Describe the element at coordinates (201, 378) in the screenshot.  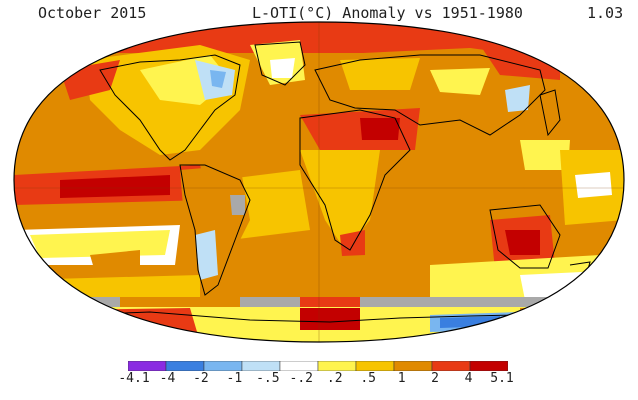
I see `scale-tick-label: -2` at that location.